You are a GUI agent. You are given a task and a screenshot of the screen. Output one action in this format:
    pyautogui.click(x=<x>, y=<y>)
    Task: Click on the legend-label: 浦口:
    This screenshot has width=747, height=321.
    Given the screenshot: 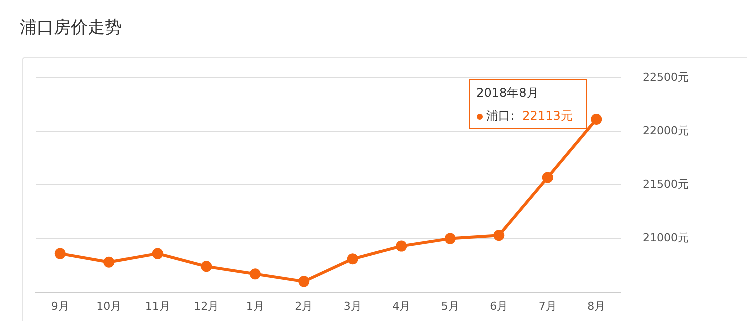 What is the action you would take?
    pyautogui.click(x=500, y=117)
    